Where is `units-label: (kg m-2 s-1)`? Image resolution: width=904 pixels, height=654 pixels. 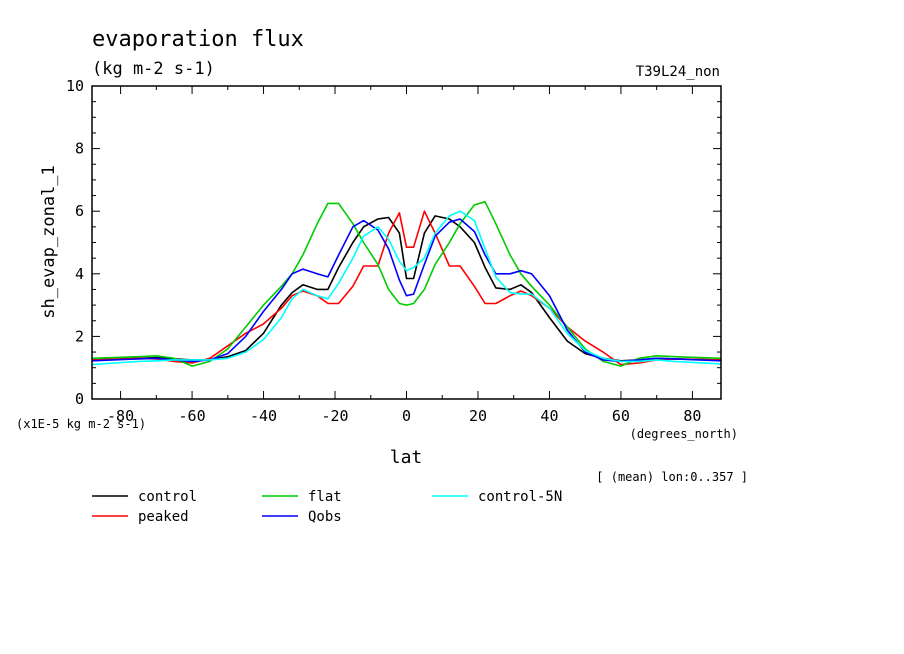 units-label: (kg m-2 s-1) is located at coordinates (153, 69).